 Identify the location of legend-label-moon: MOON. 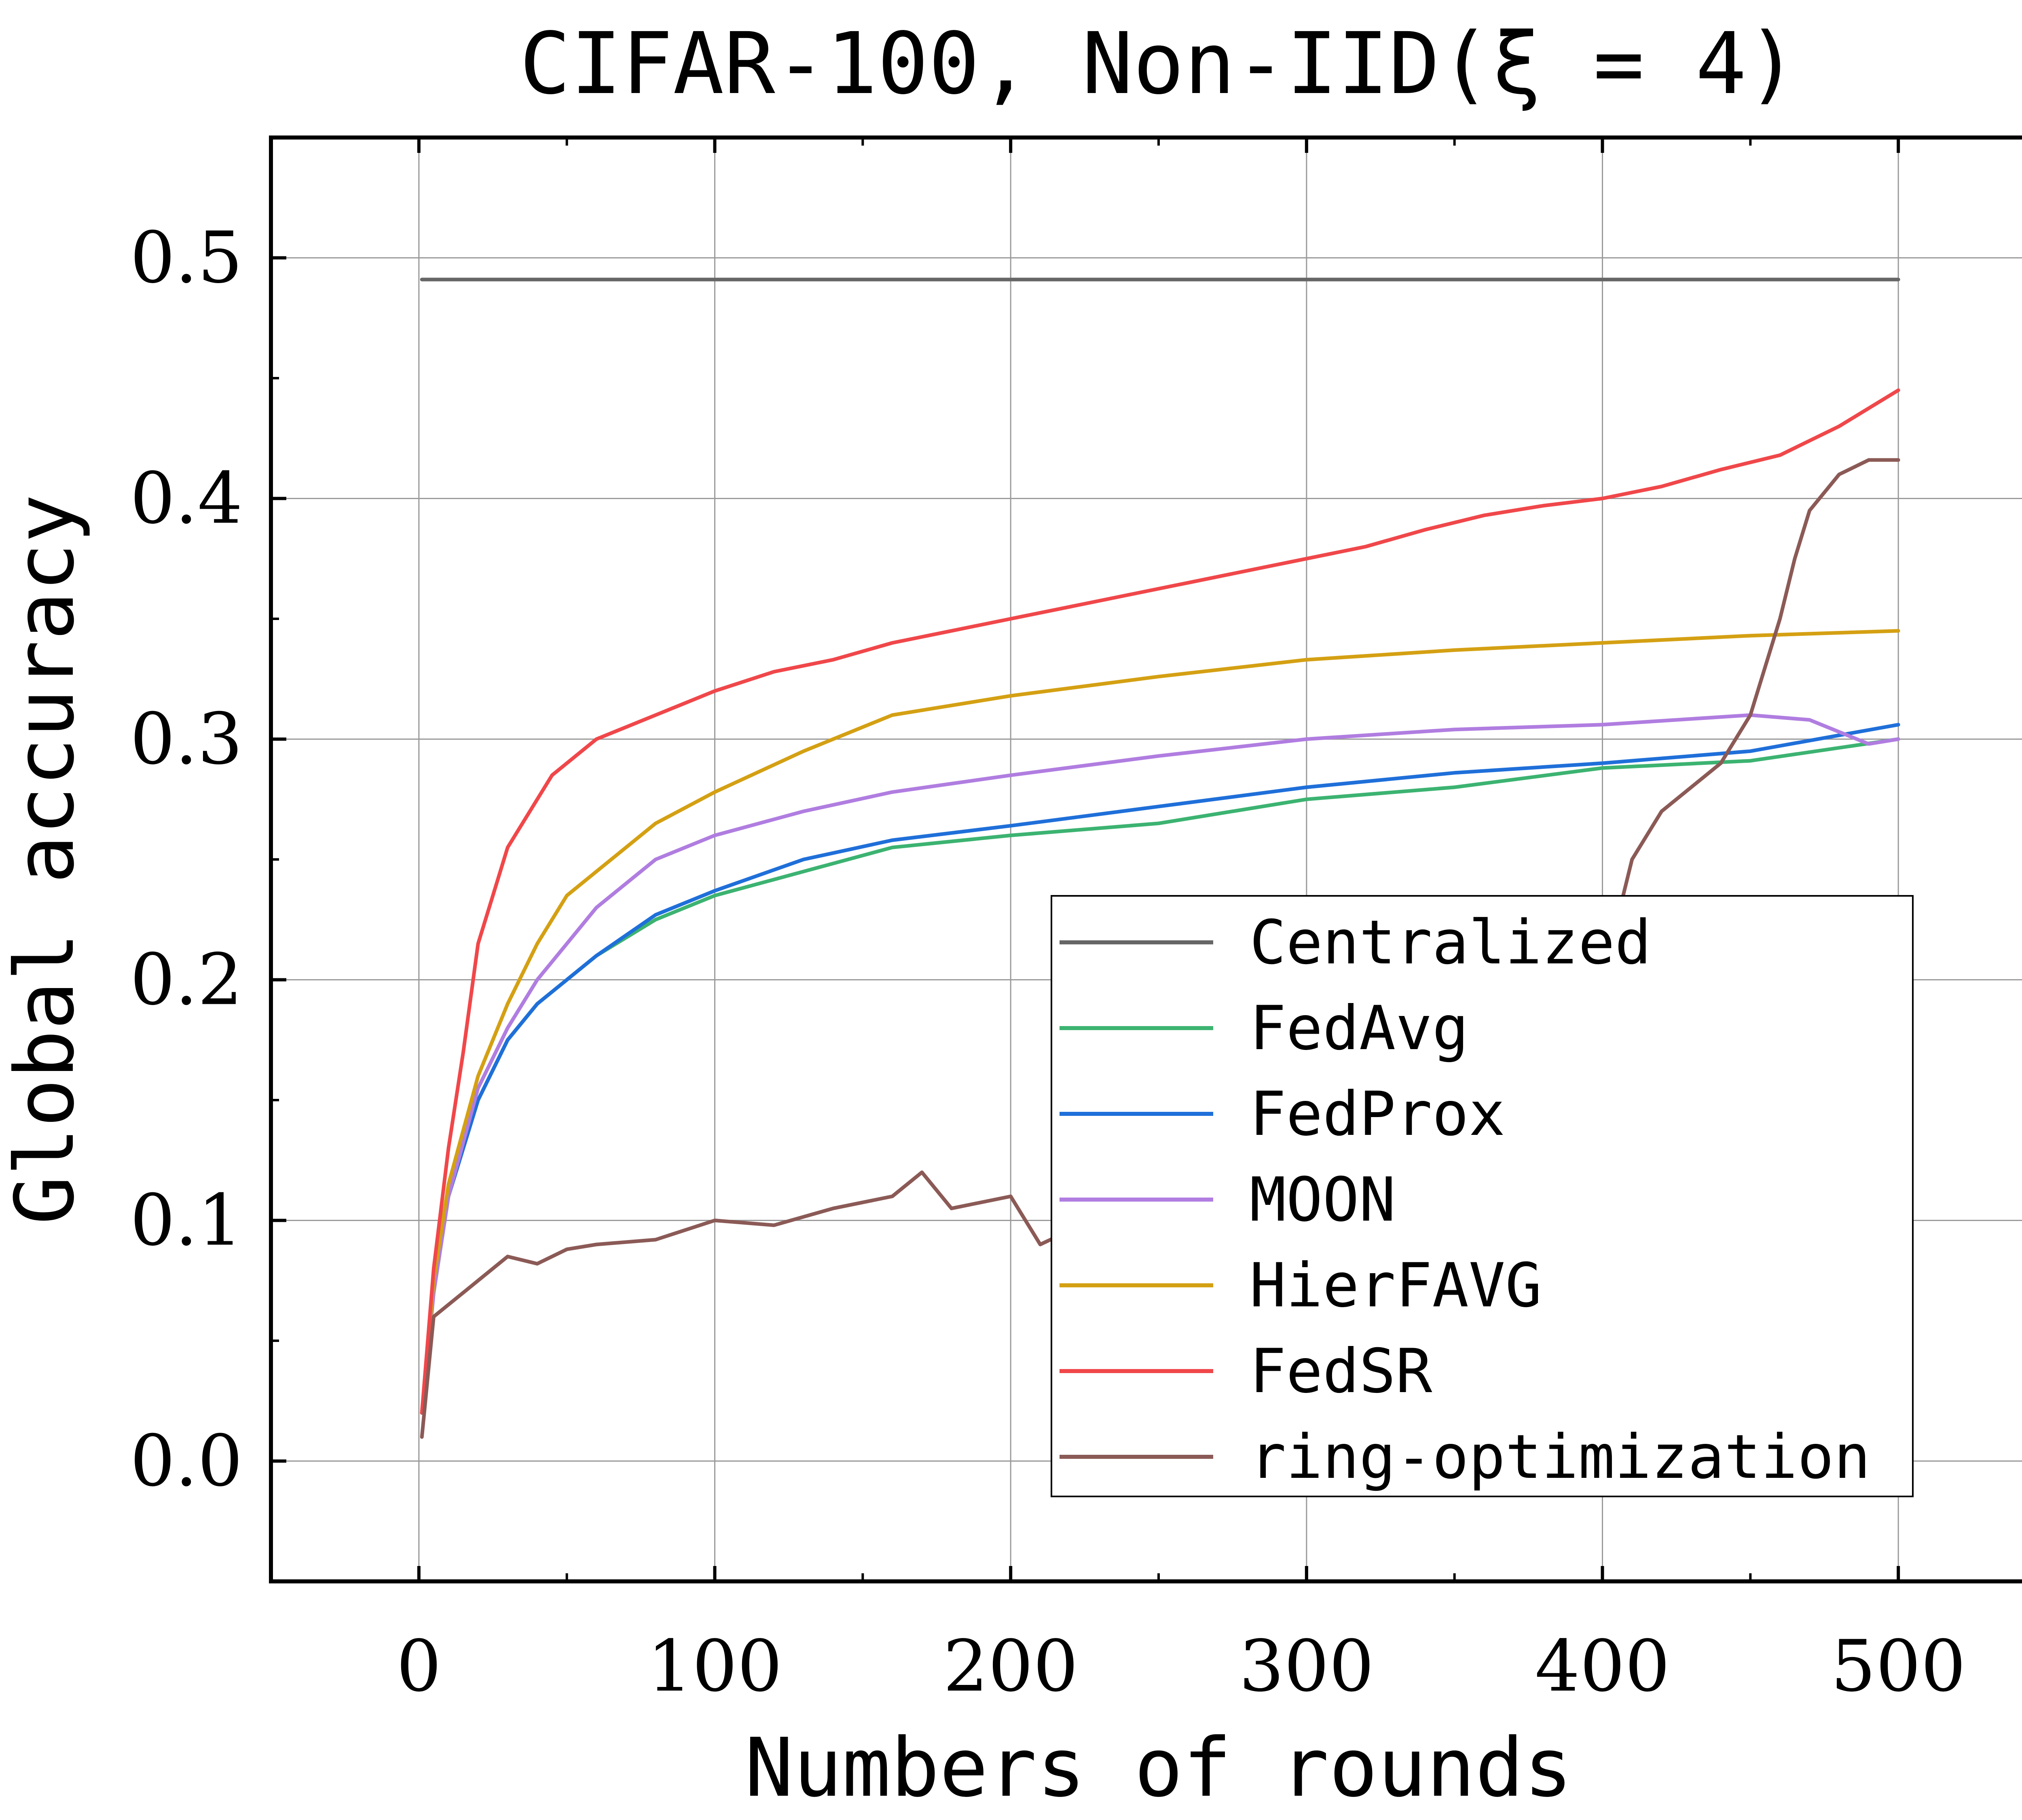
(1323, 1200).